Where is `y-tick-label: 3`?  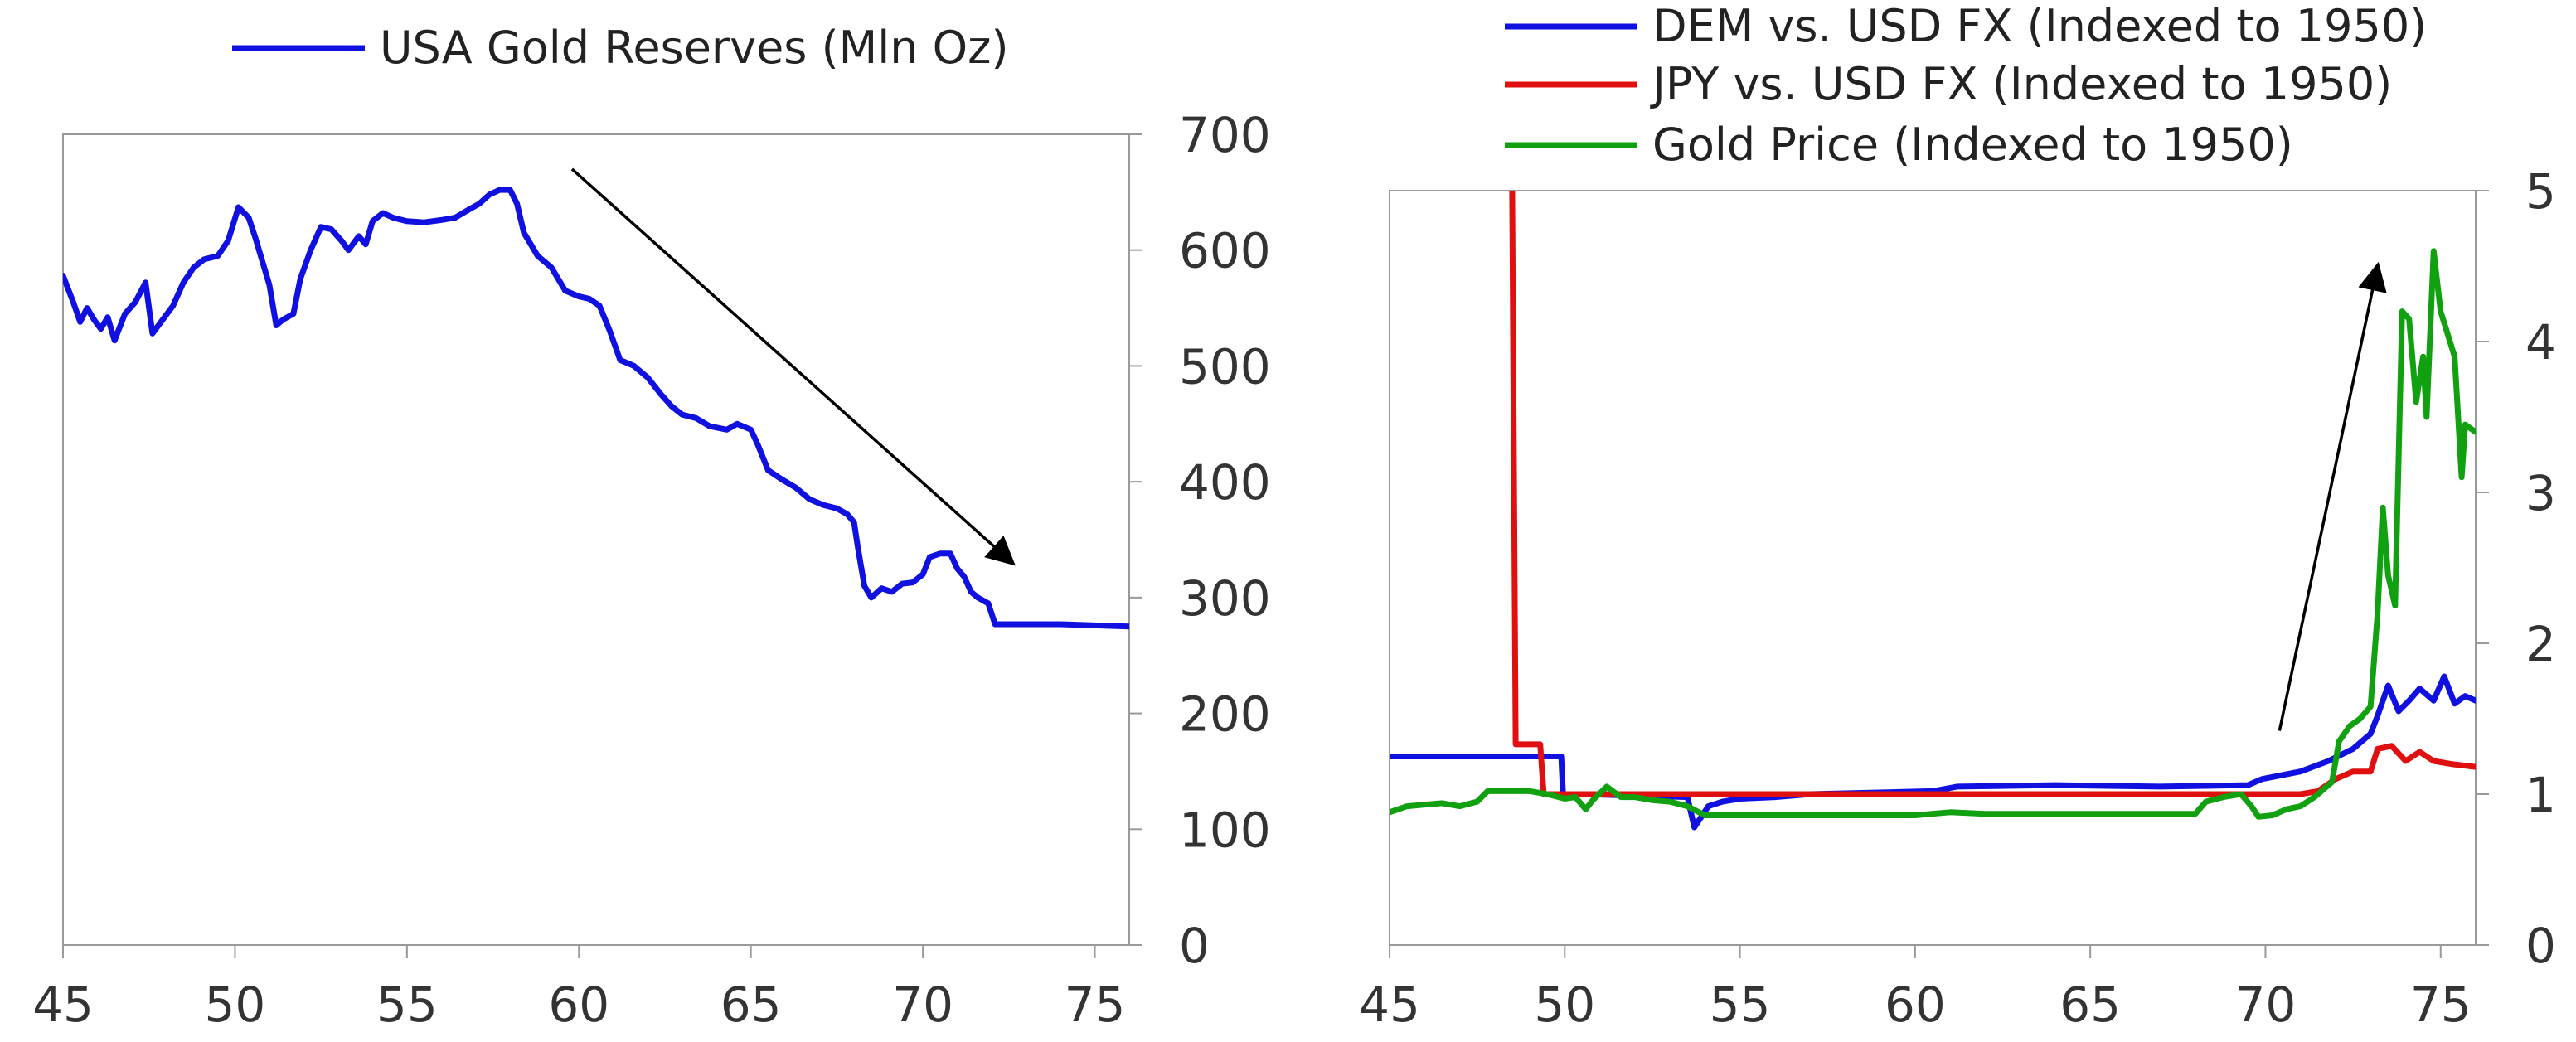
y-tick-label: 3 is located at coordinates (2540, 493).